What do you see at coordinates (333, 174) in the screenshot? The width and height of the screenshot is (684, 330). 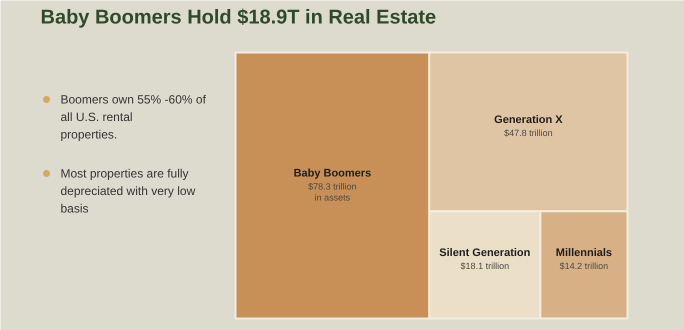 I see `category-label: Baby Boomers` at bounding box center [333, 174].